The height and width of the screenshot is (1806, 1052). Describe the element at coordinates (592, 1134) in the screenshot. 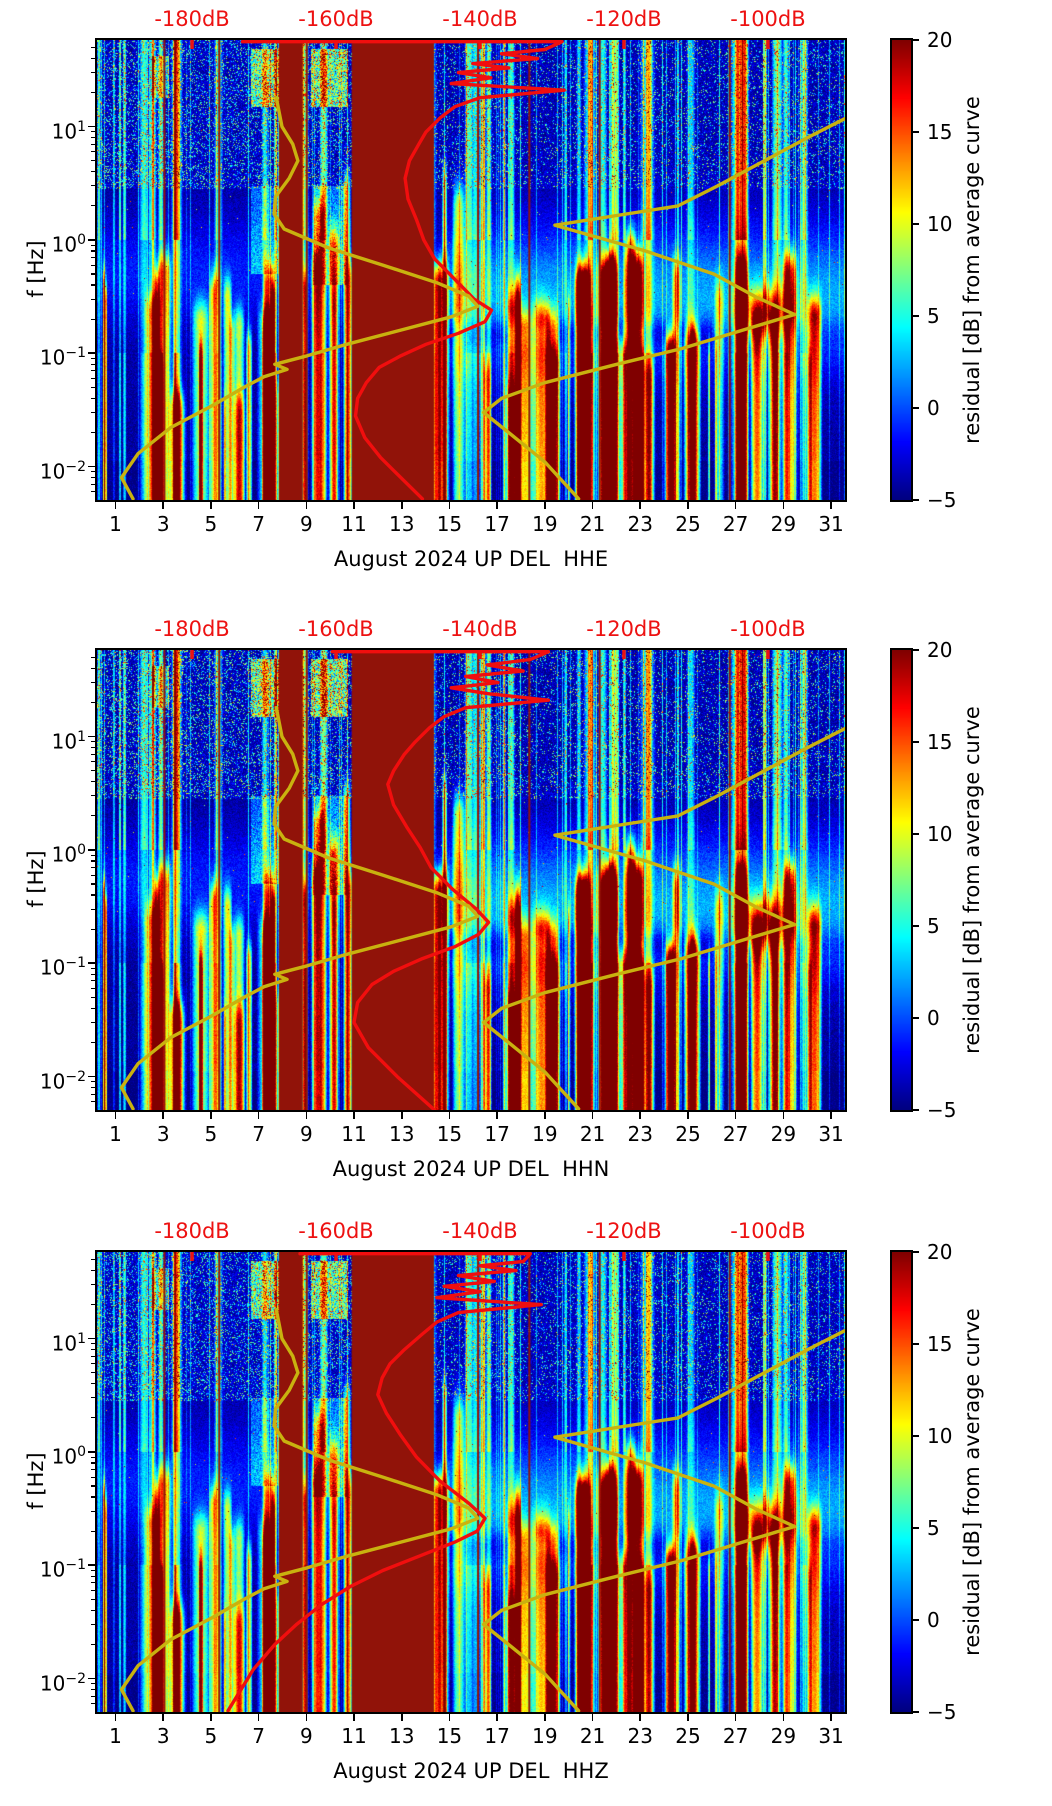

I see `x-axis-tick-label: 21` at that location.